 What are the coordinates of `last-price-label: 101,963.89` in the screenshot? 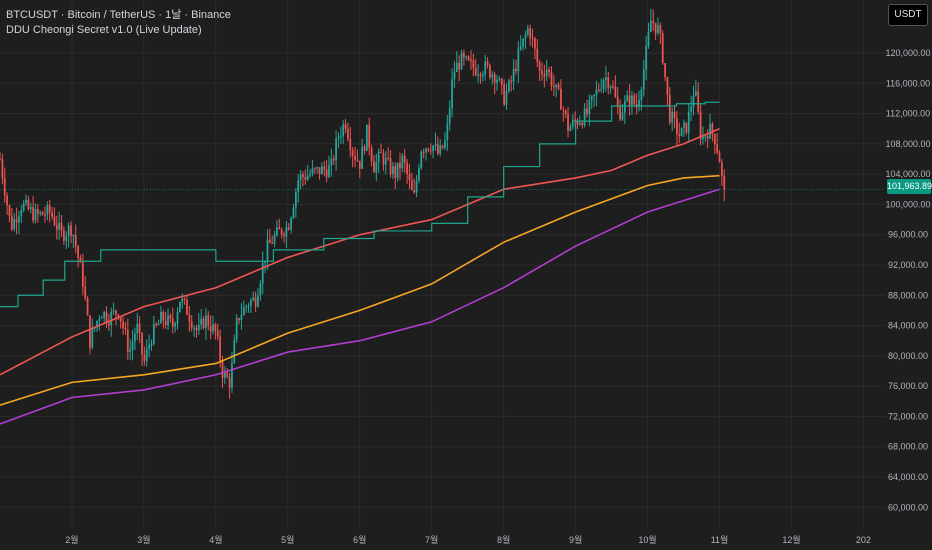 It's located at (909, 186).